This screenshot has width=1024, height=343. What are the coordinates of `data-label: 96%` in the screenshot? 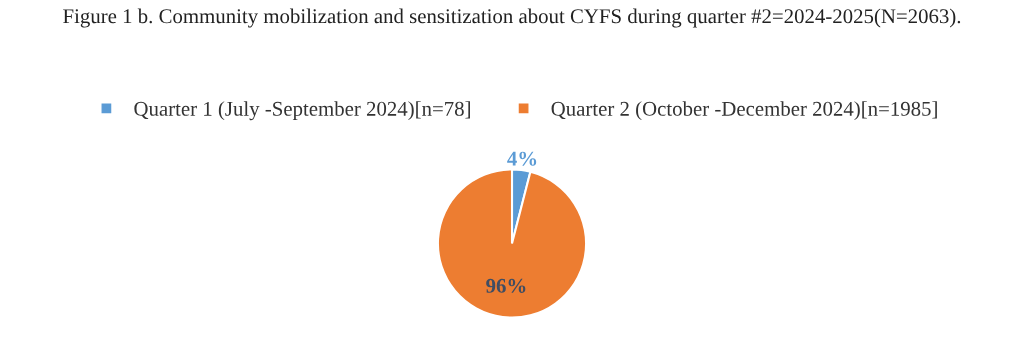 It's located at (506, 285).